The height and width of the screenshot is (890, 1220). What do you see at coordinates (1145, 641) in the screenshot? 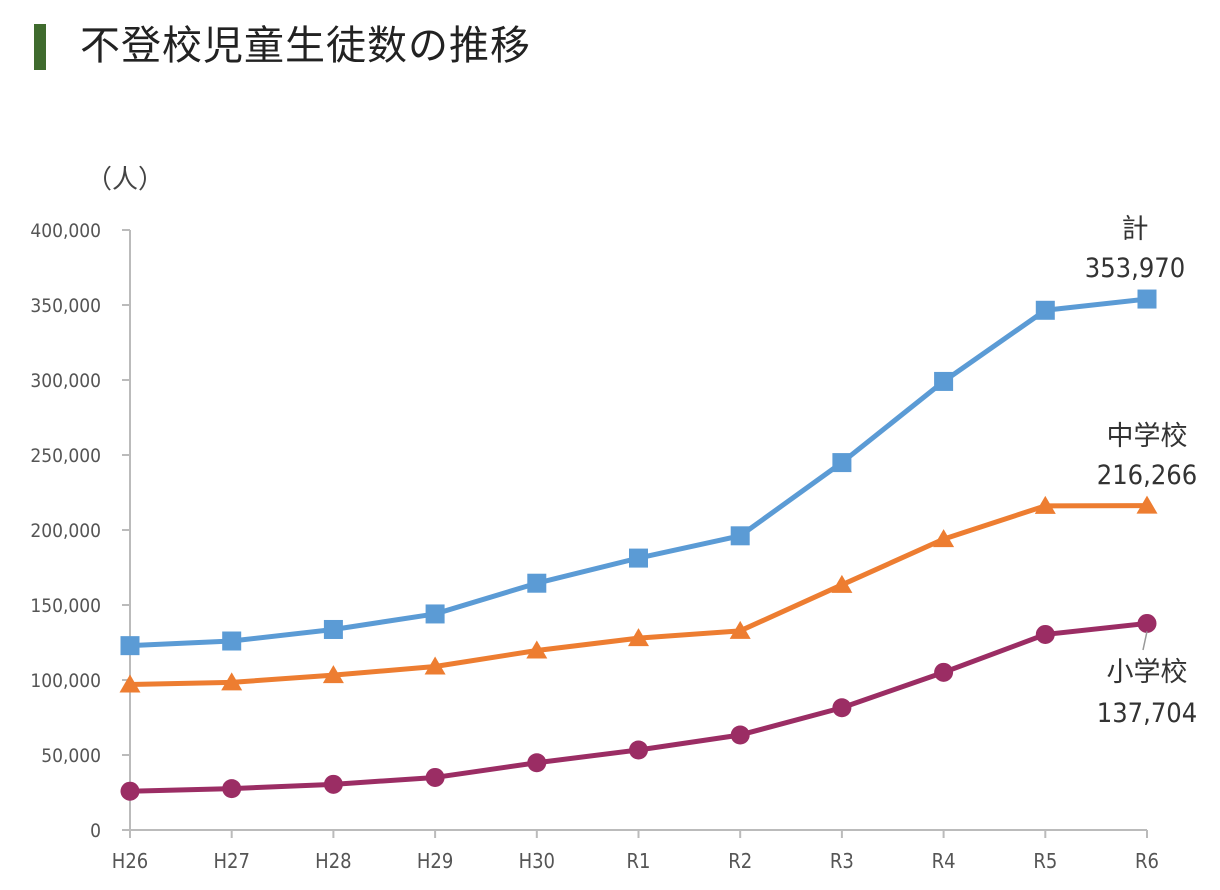
I see `leader-line-elementary` at bounding box center [1145, 641].